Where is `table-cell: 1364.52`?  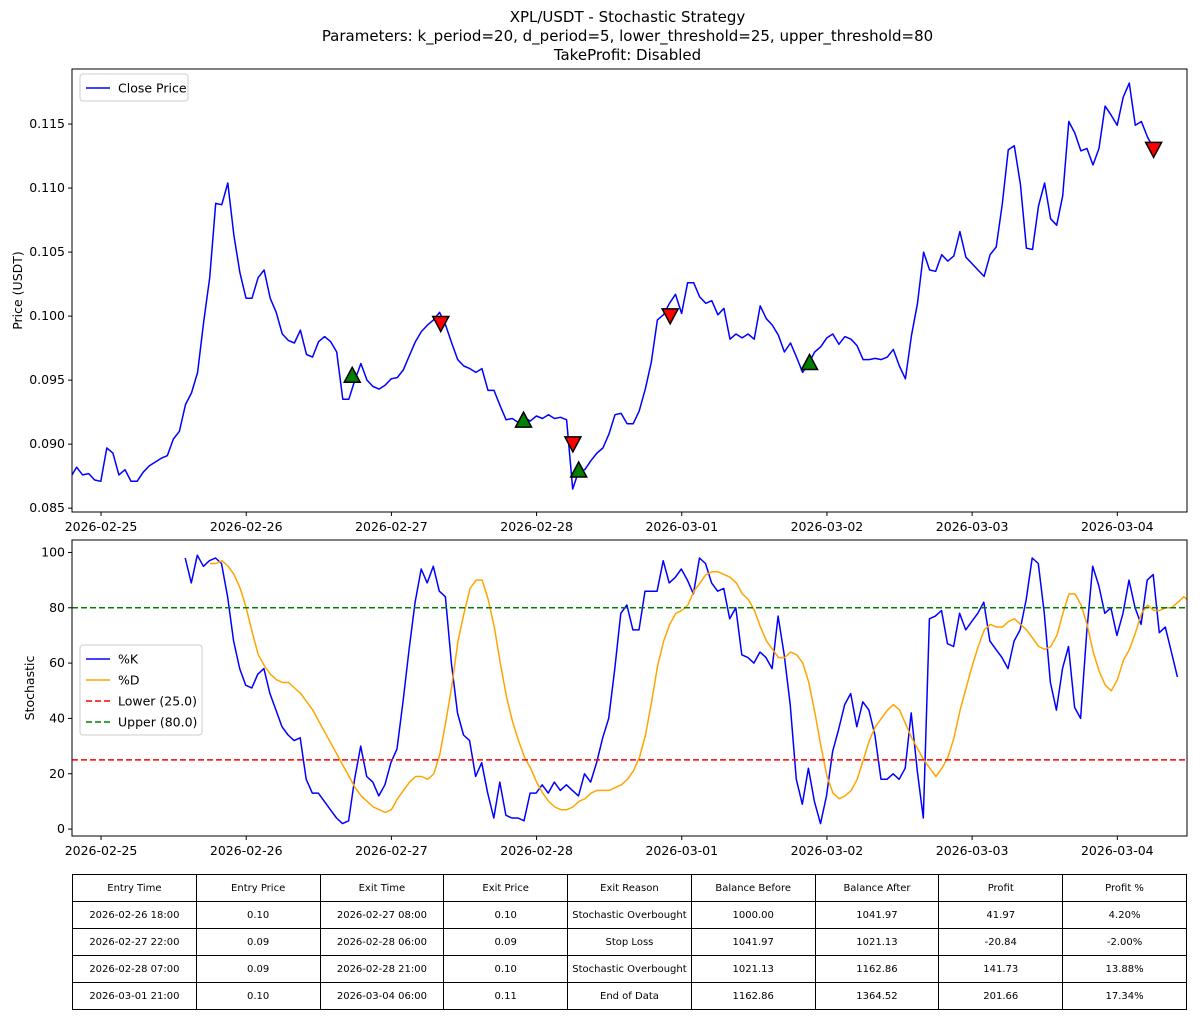
table-cell: 1364.52 is located at coordinates (877, 996).